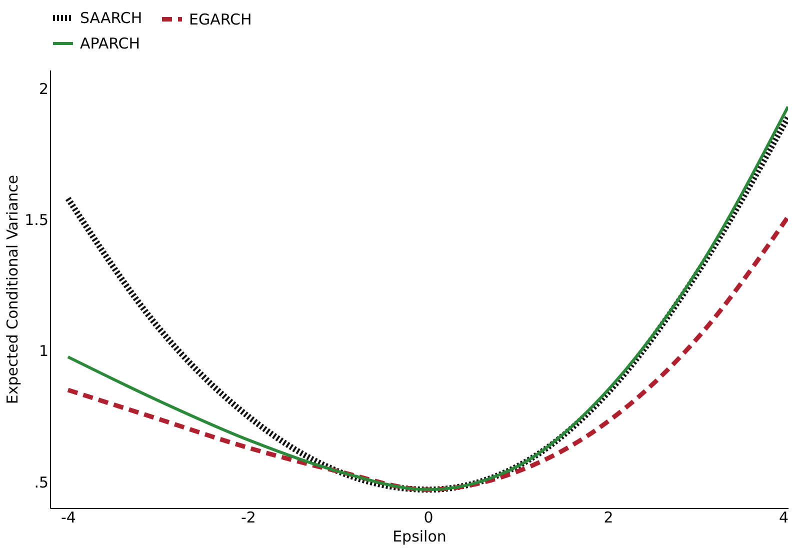 The image size is (793, 549). I want to click on x-axis-title: Epsilon, so click(419, 537).